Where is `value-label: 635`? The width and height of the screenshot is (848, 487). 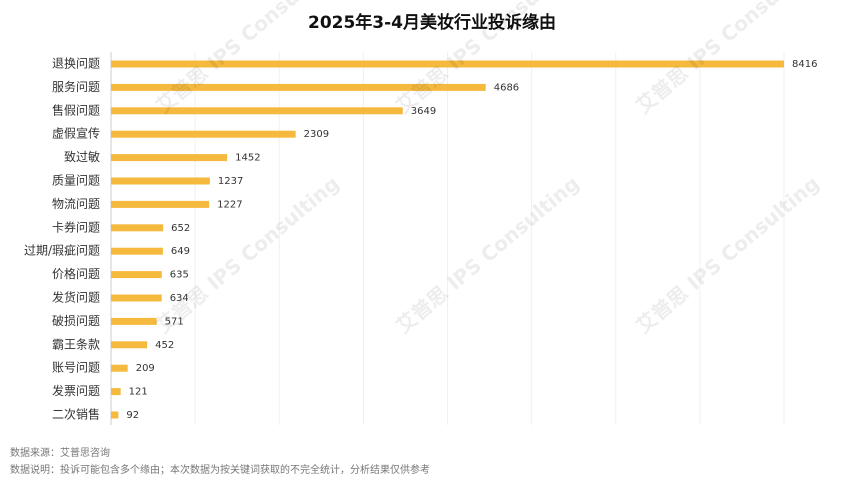 value-label: 635 is located at coordinates (179, 275).